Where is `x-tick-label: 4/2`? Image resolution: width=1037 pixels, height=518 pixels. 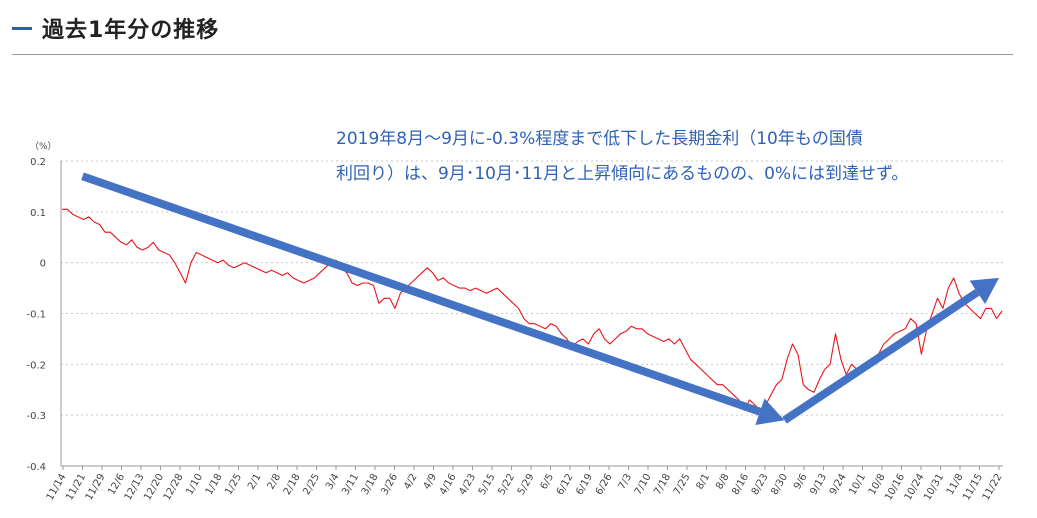 x-tick-label: 4/2 is located at coordinates (411, 481).